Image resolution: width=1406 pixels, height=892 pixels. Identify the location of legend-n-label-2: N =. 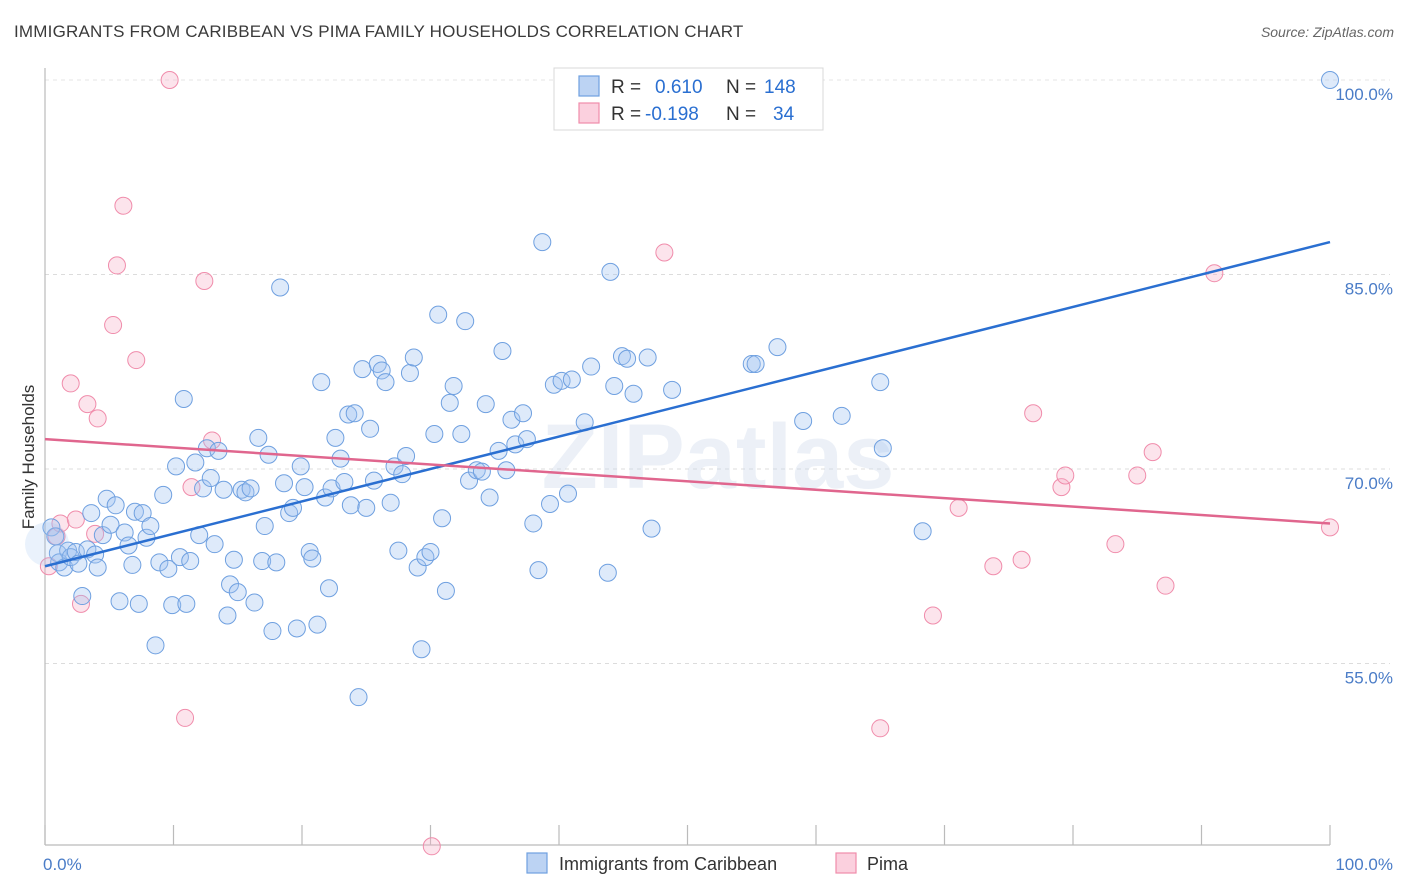
(741, 114).